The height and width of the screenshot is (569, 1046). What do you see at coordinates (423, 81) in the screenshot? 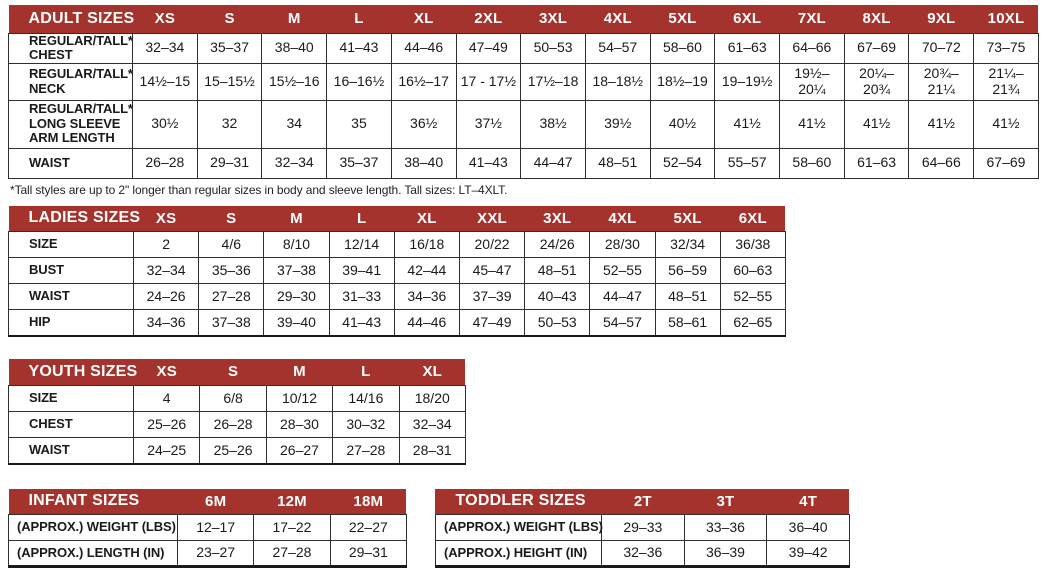
I see `measurement-cell: 16½–17` at bounding box center [423, 81].